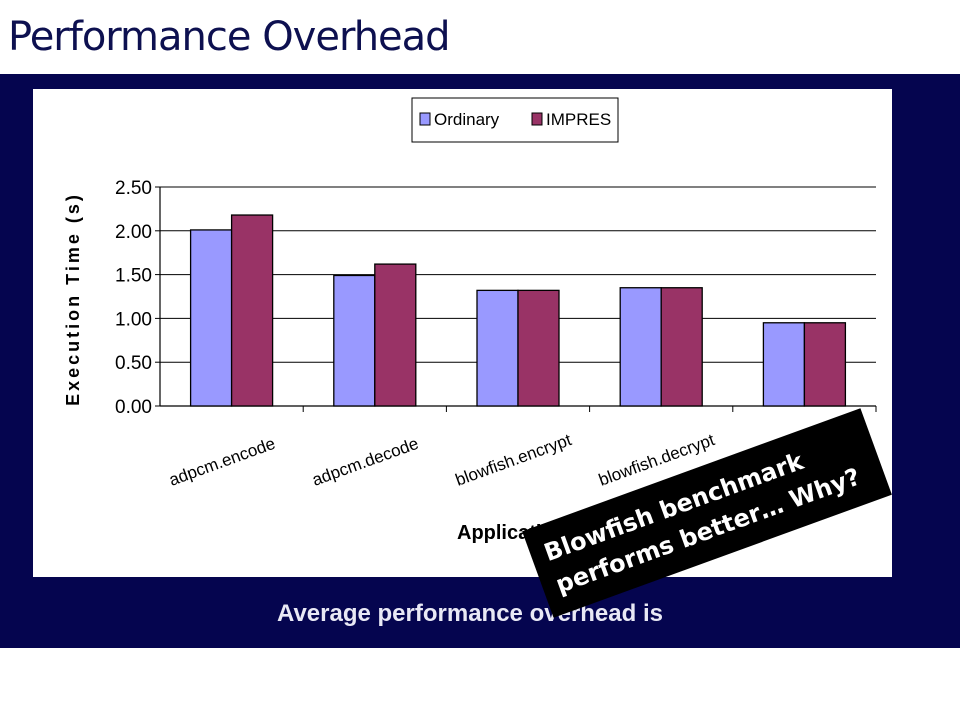  Describe the element at coordinates (425, 119) in the screenshot. I see `legend-swatch-ordinary` at that location.